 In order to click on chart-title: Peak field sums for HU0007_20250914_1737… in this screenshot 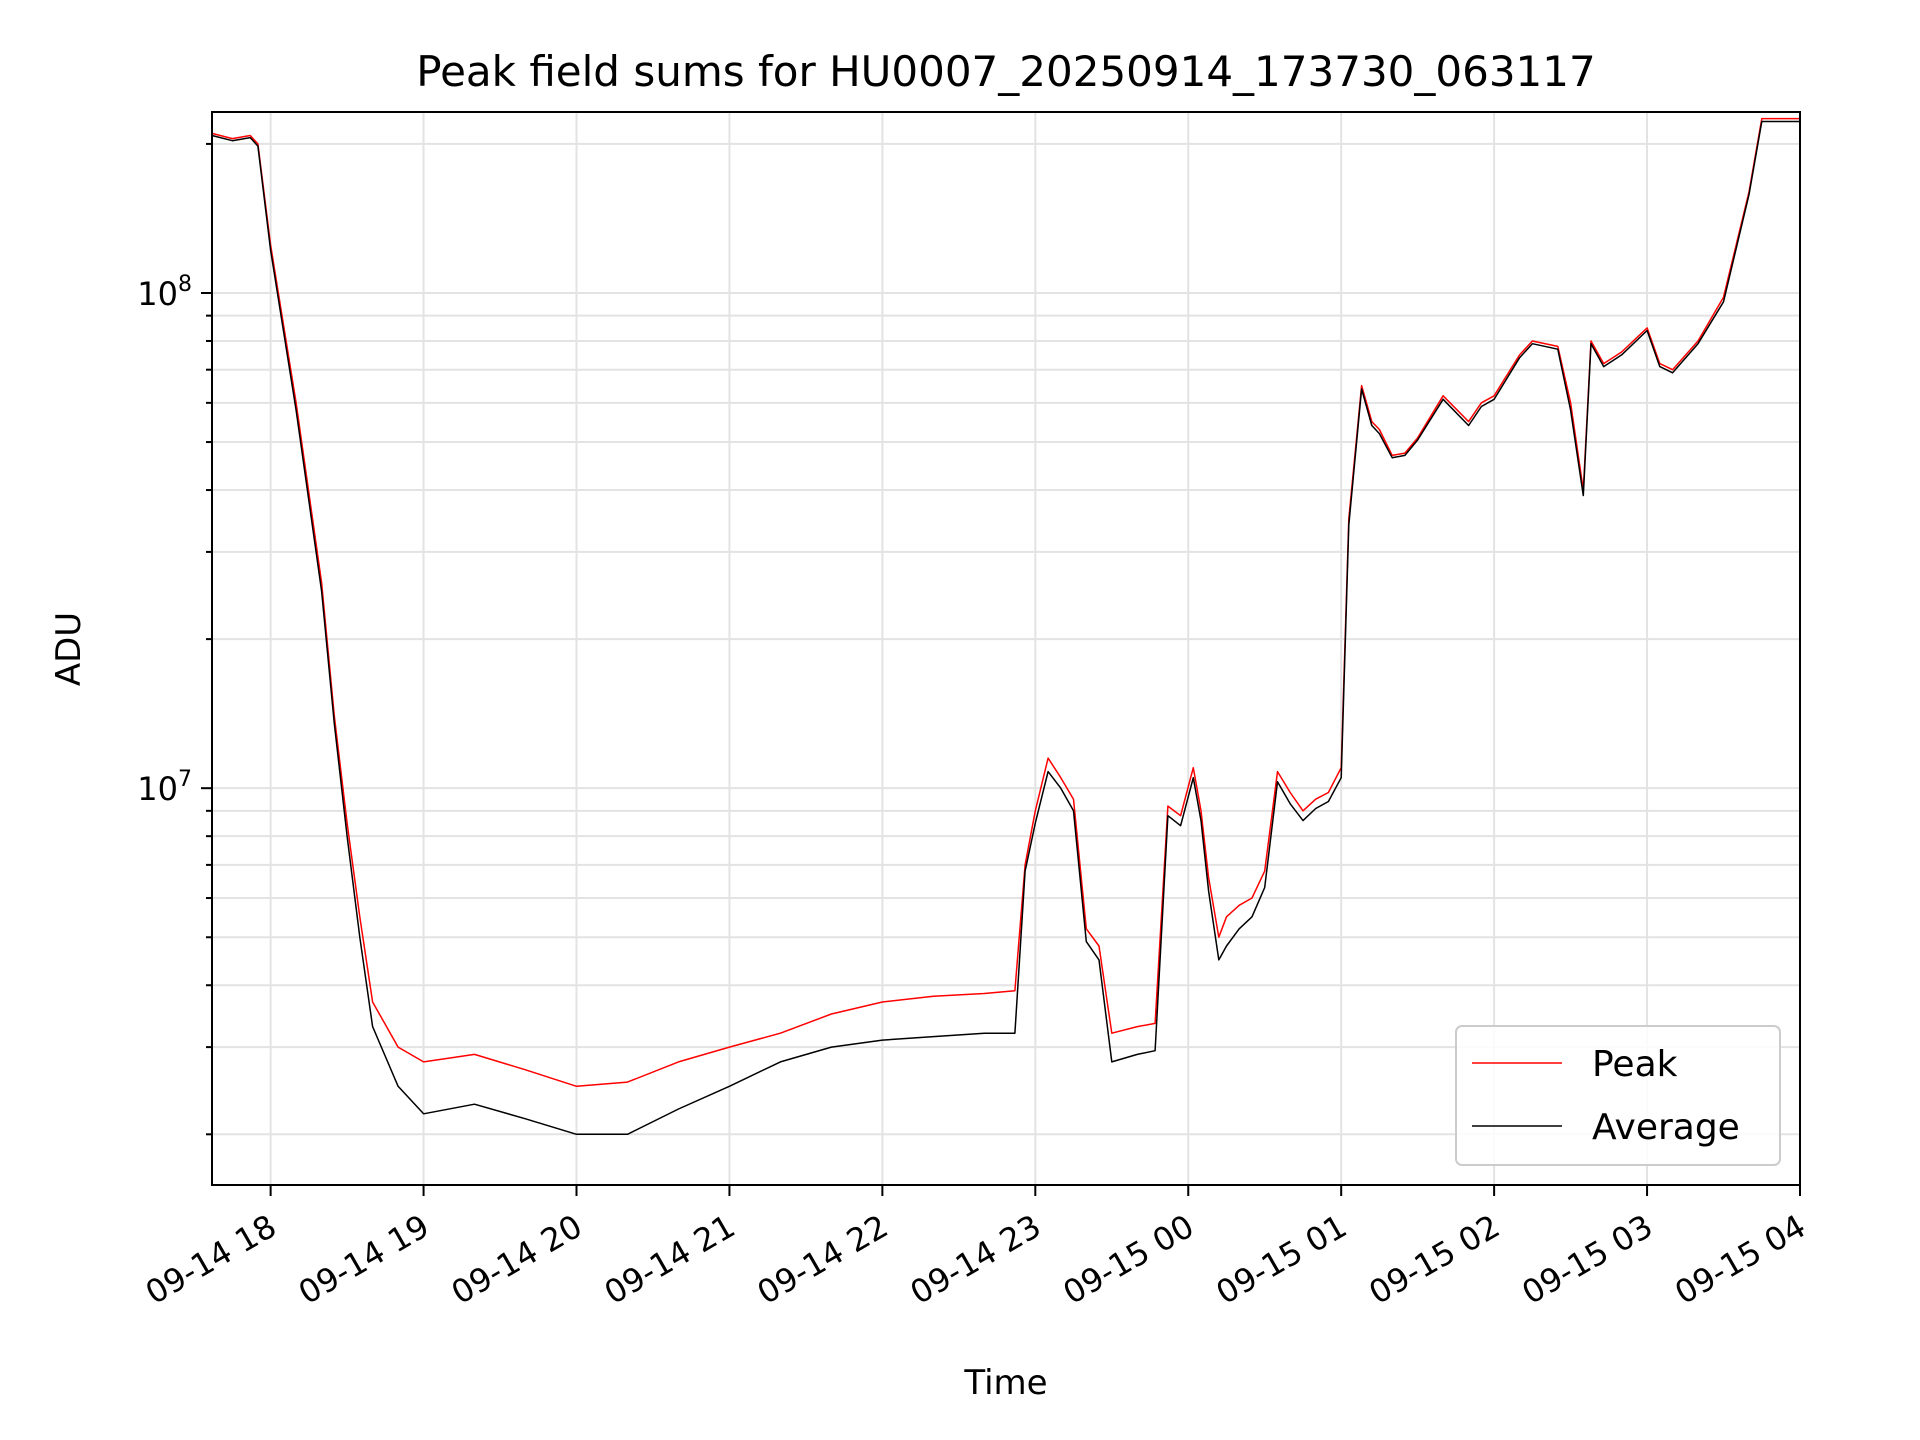, I will do `click(1005, 71)`.